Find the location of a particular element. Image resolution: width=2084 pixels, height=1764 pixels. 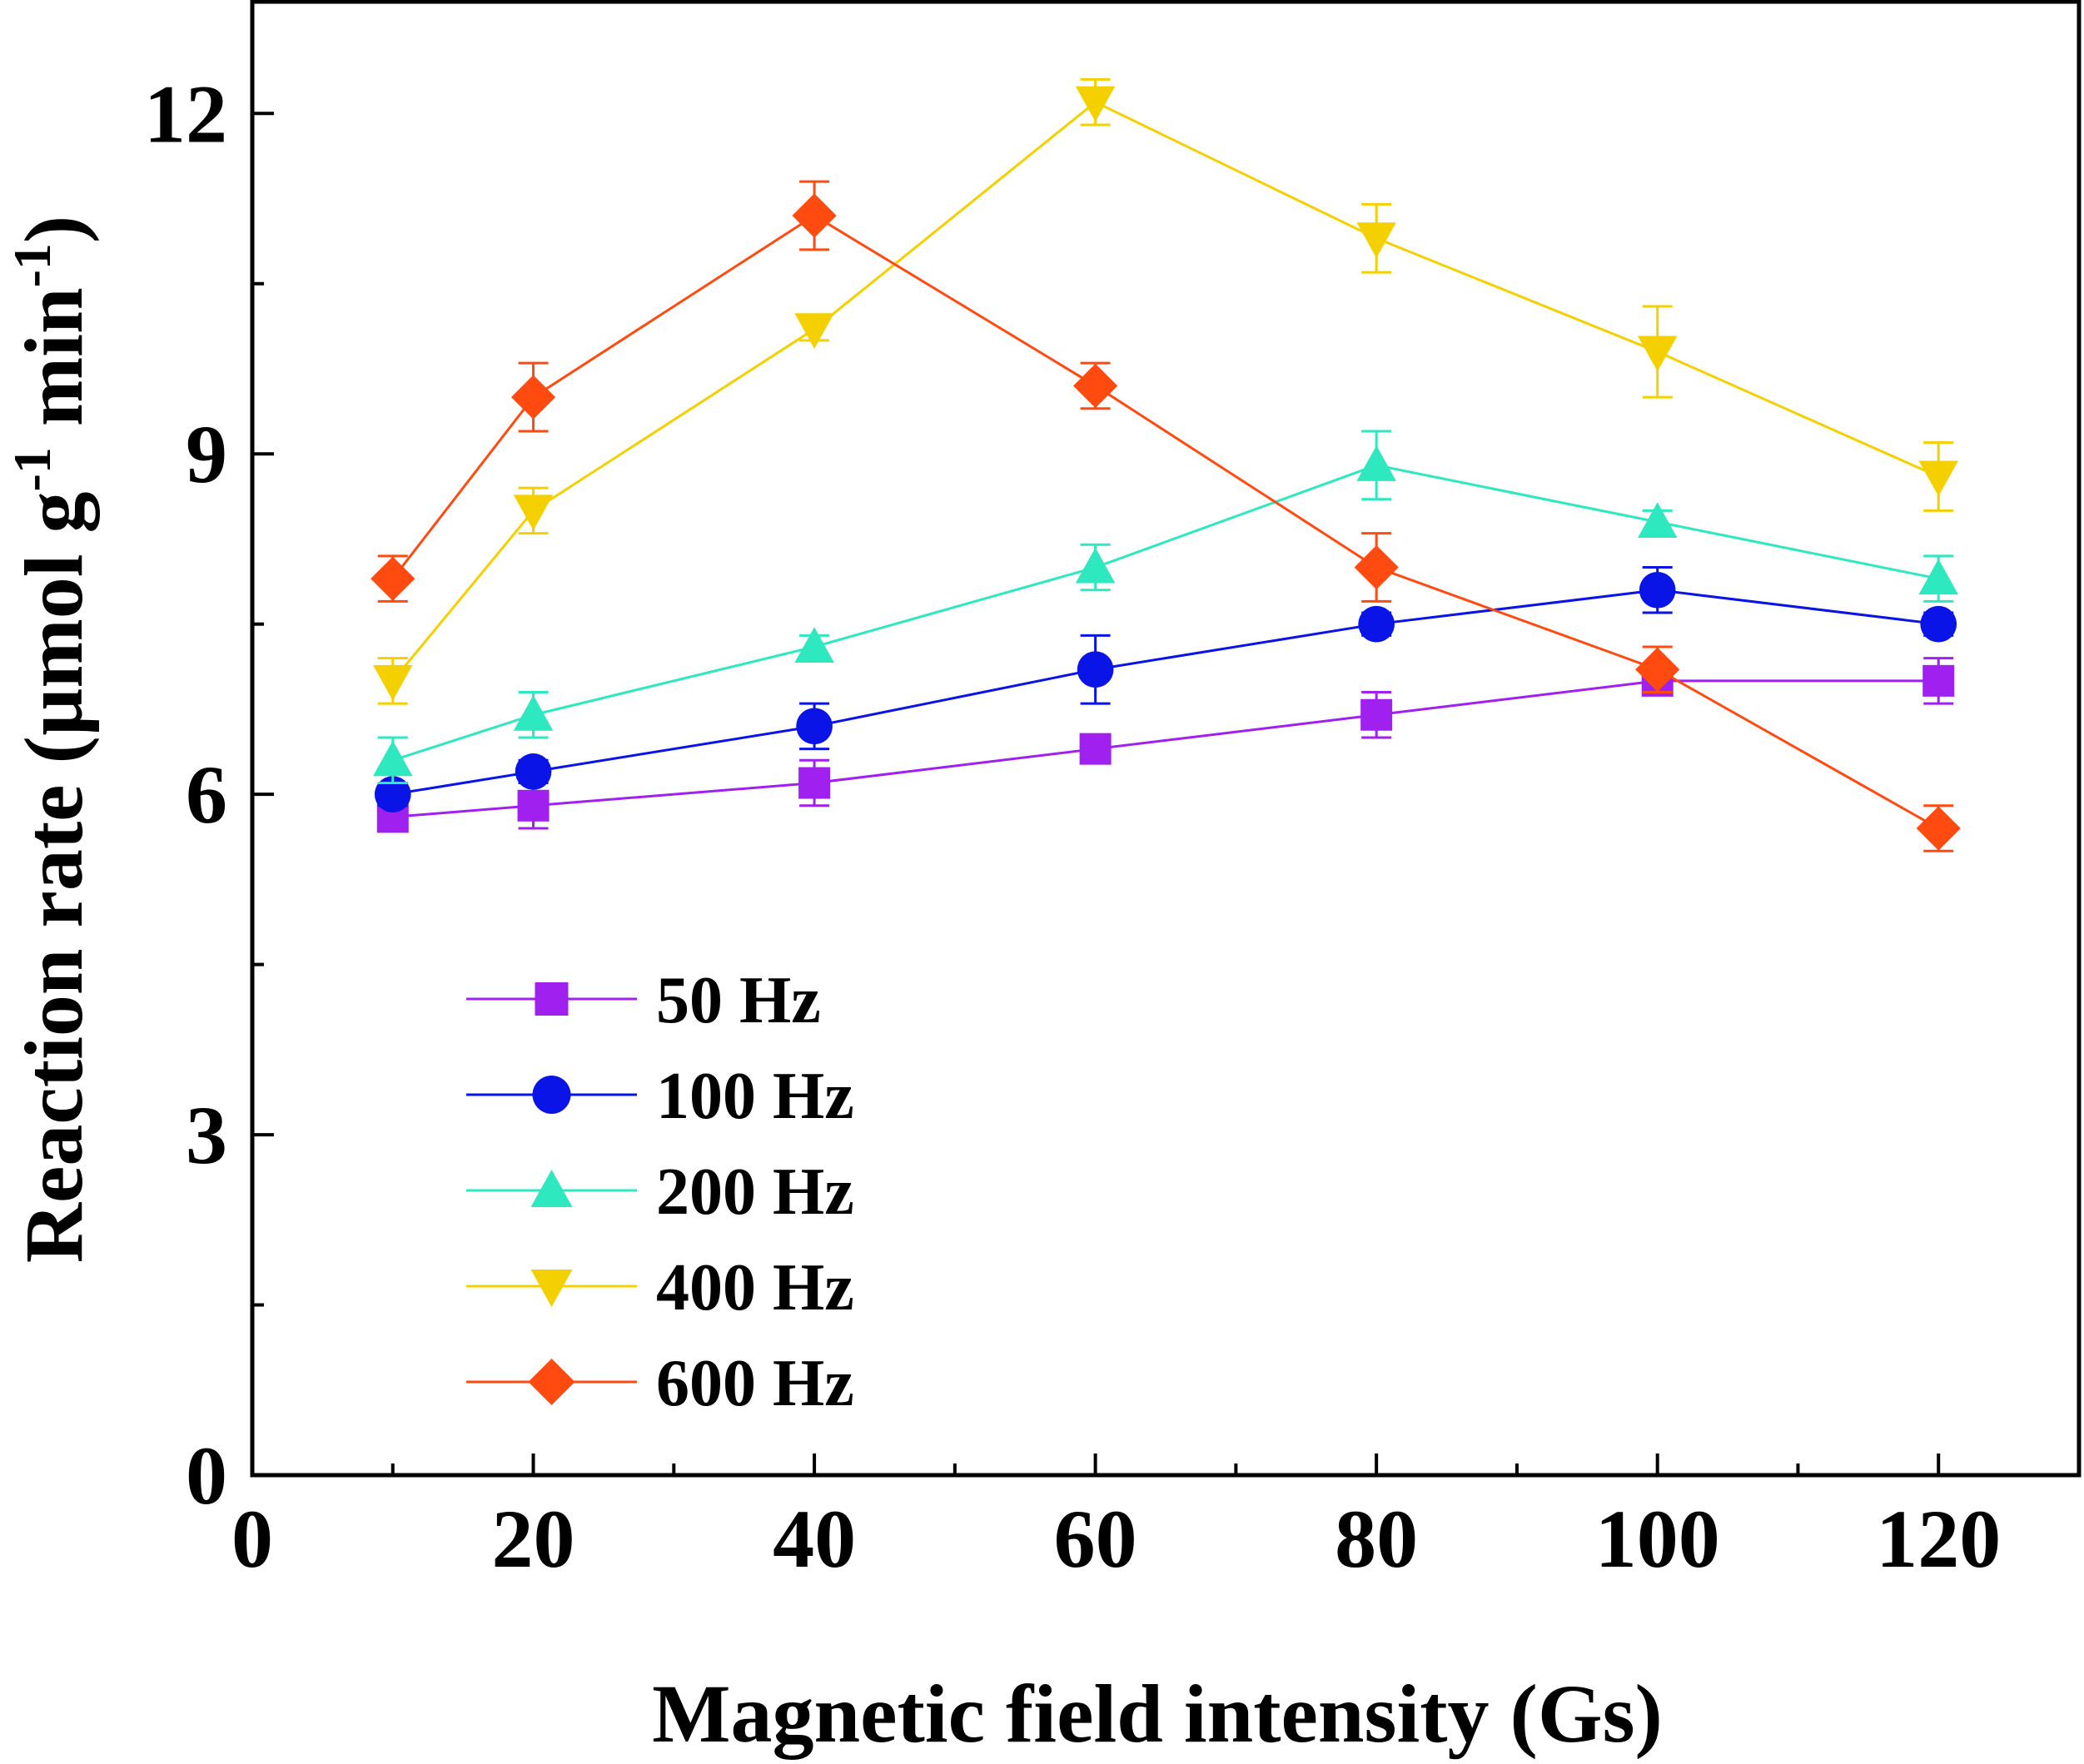

x-tick-label: 60 is located at coordinates (1096, 1539).